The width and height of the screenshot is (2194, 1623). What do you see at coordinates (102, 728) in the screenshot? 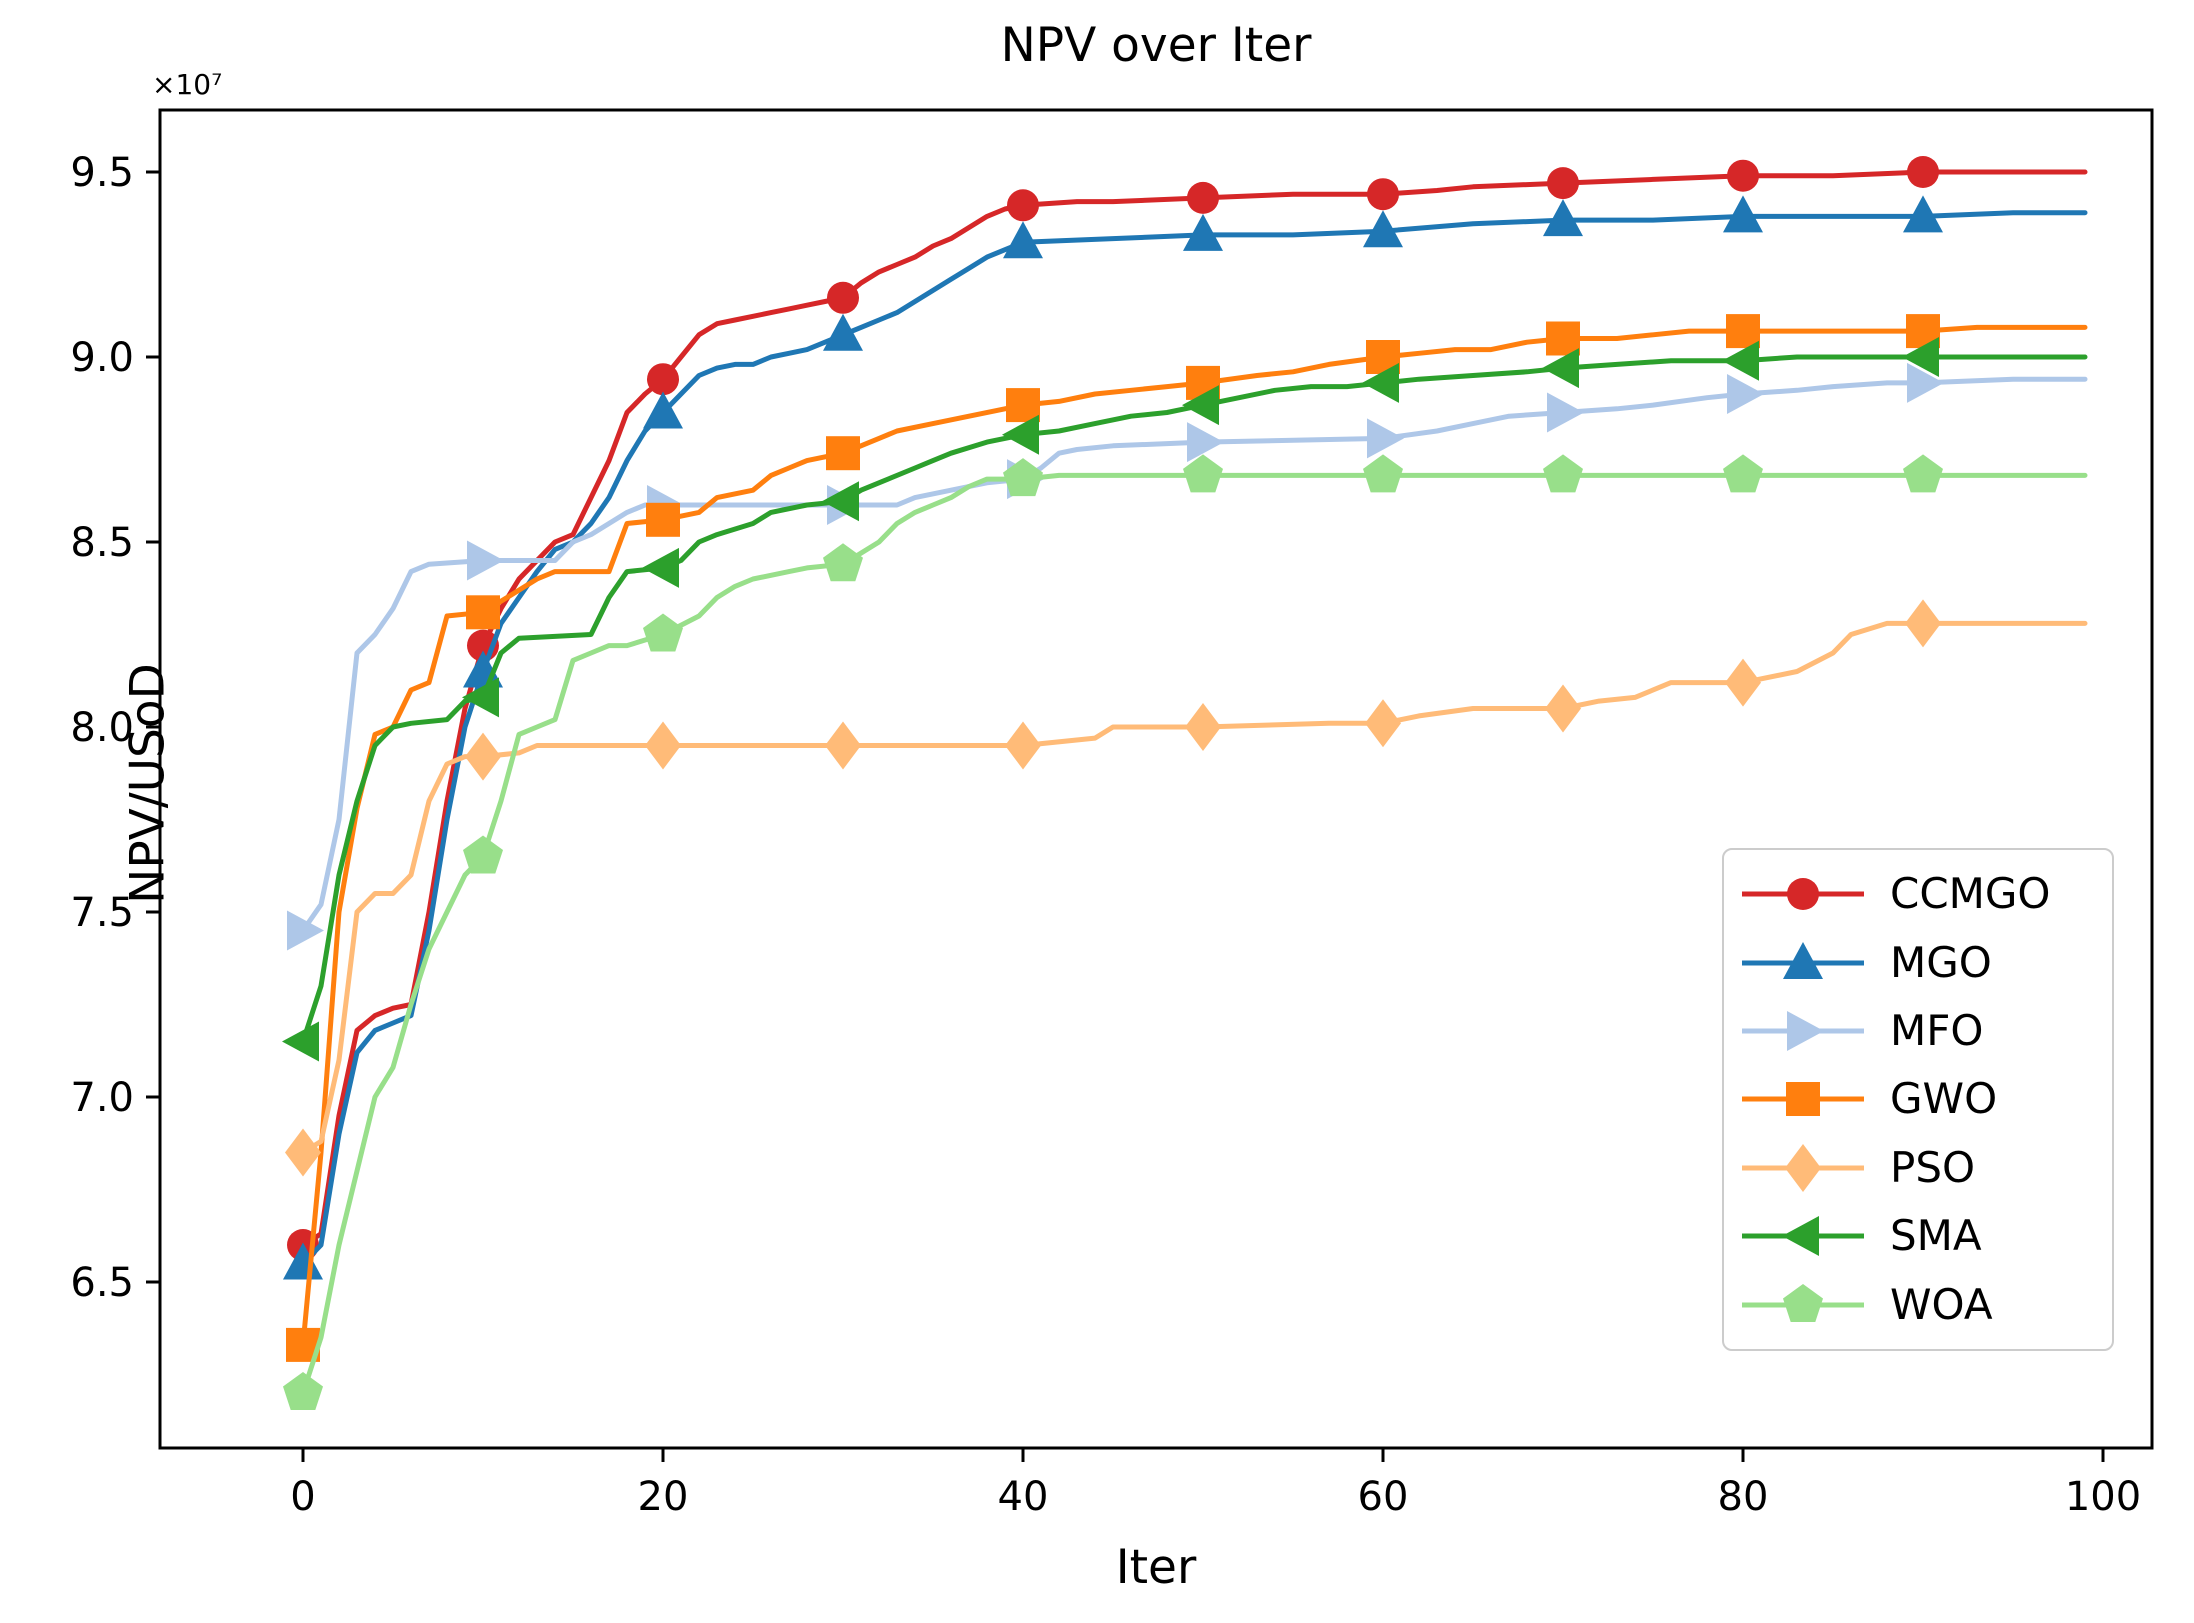
I see `y-tick-label: 8.0` at bounding box center [102, 728].